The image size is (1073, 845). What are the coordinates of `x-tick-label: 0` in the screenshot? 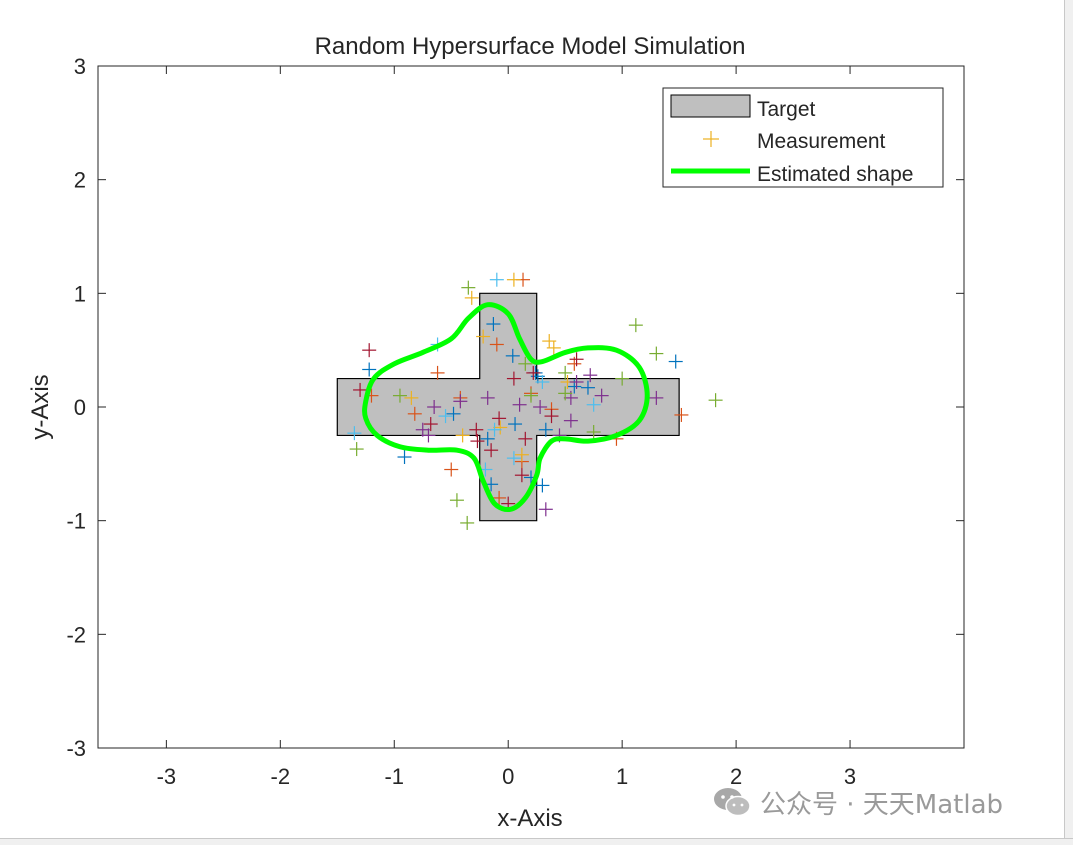 It's located at (508, 776).